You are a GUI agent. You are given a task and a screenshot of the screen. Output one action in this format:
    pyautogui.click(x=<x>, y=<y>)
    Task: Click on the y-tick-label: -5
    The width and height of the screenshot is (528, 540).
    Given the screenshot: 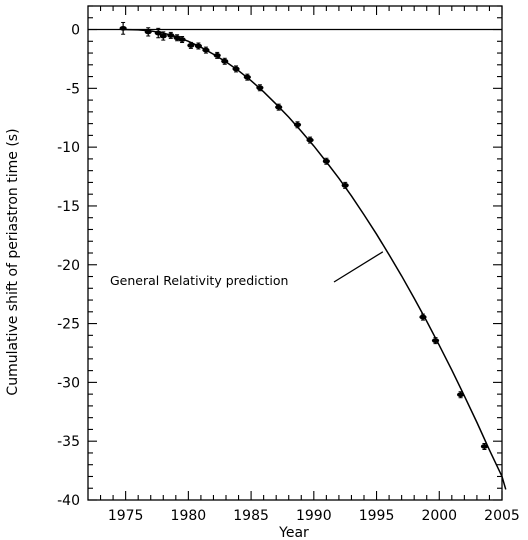 What is the action you would take?
    pyautogui.click(x=73, y=89)
    